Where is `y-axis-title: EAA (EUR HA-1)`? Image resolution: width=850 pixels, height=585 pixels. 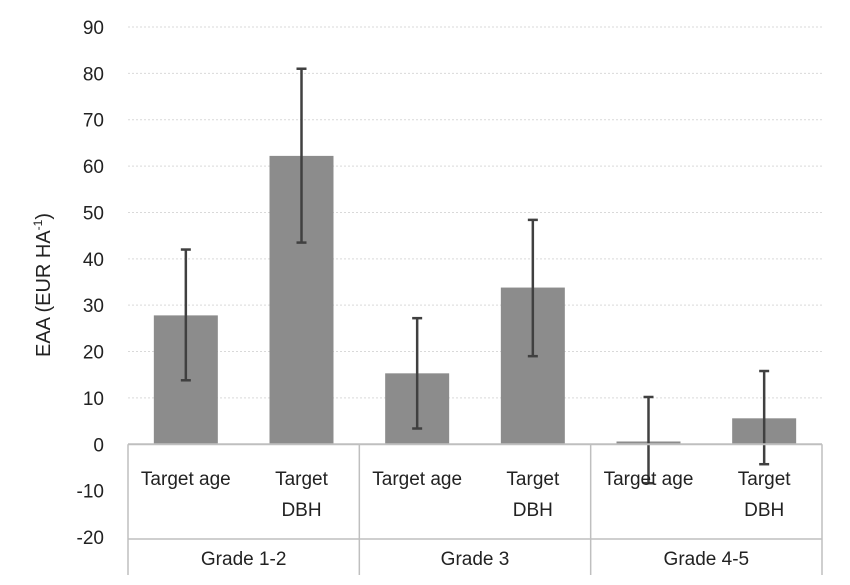
y-axis-title: EAA (EUR HA-1) is located at coordinates (43, 285).